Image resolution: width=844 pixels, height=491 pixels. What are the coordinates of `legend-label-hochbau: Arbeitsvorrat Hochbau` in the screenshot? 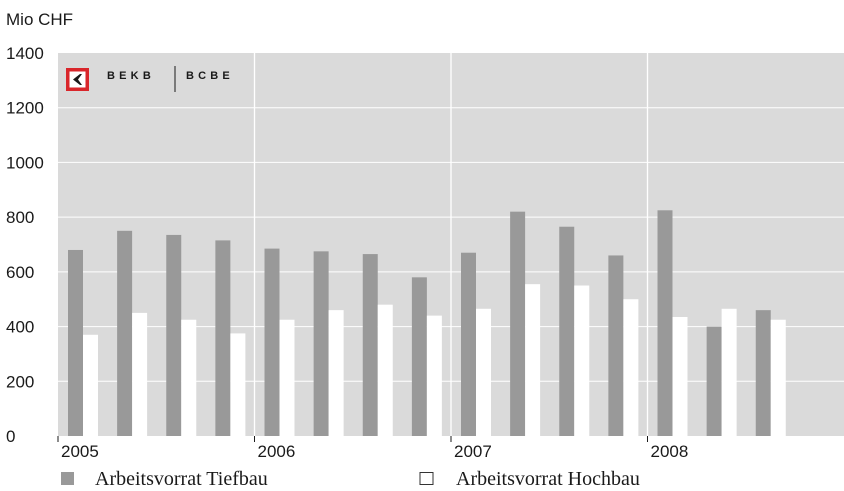 It's located at (548, 479).